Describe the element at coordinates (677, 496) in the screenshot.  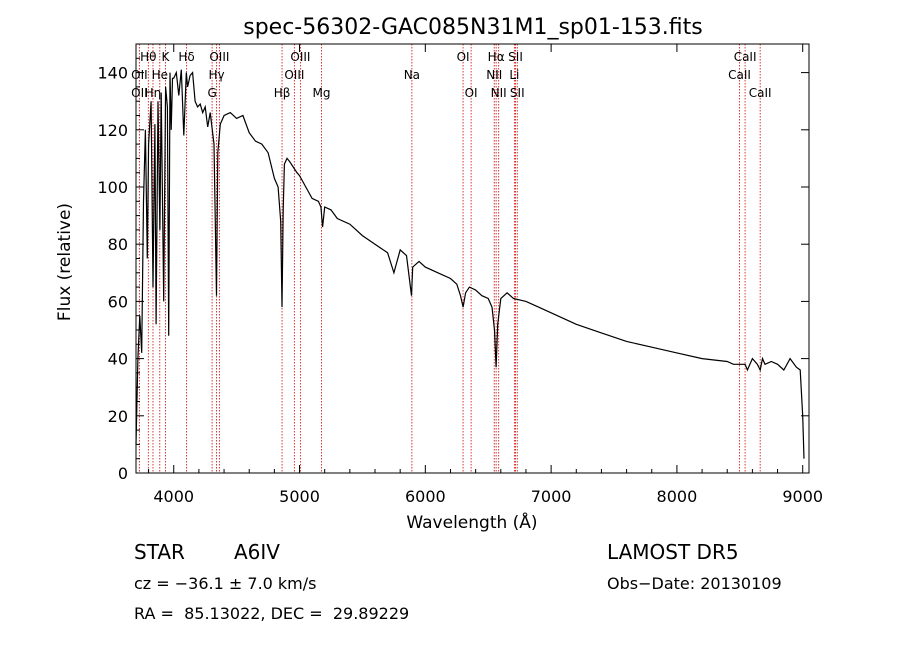
I see `x-tick-label: 8000` at that location.